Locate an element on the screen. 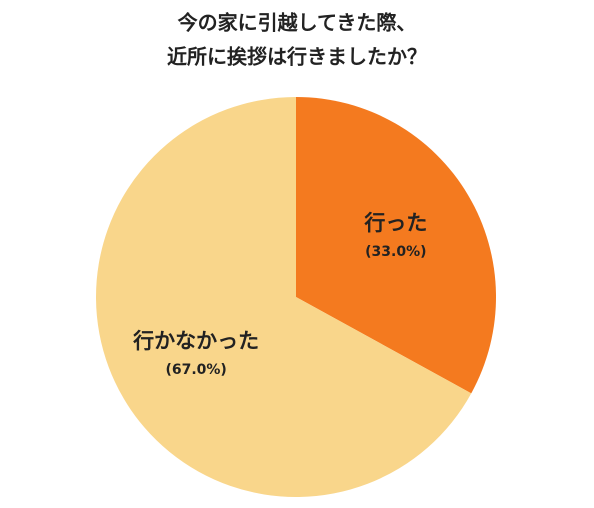 This screenshot has width=594, height=508. chart-title: 今の家に引越してきた際、 is located at coordinates (297, 23).